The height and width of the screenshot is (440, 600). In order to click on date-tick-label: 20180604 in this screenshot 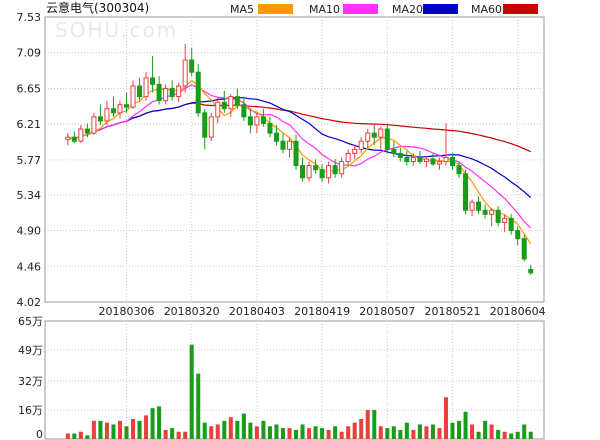, I will do `click(518, 311)`.